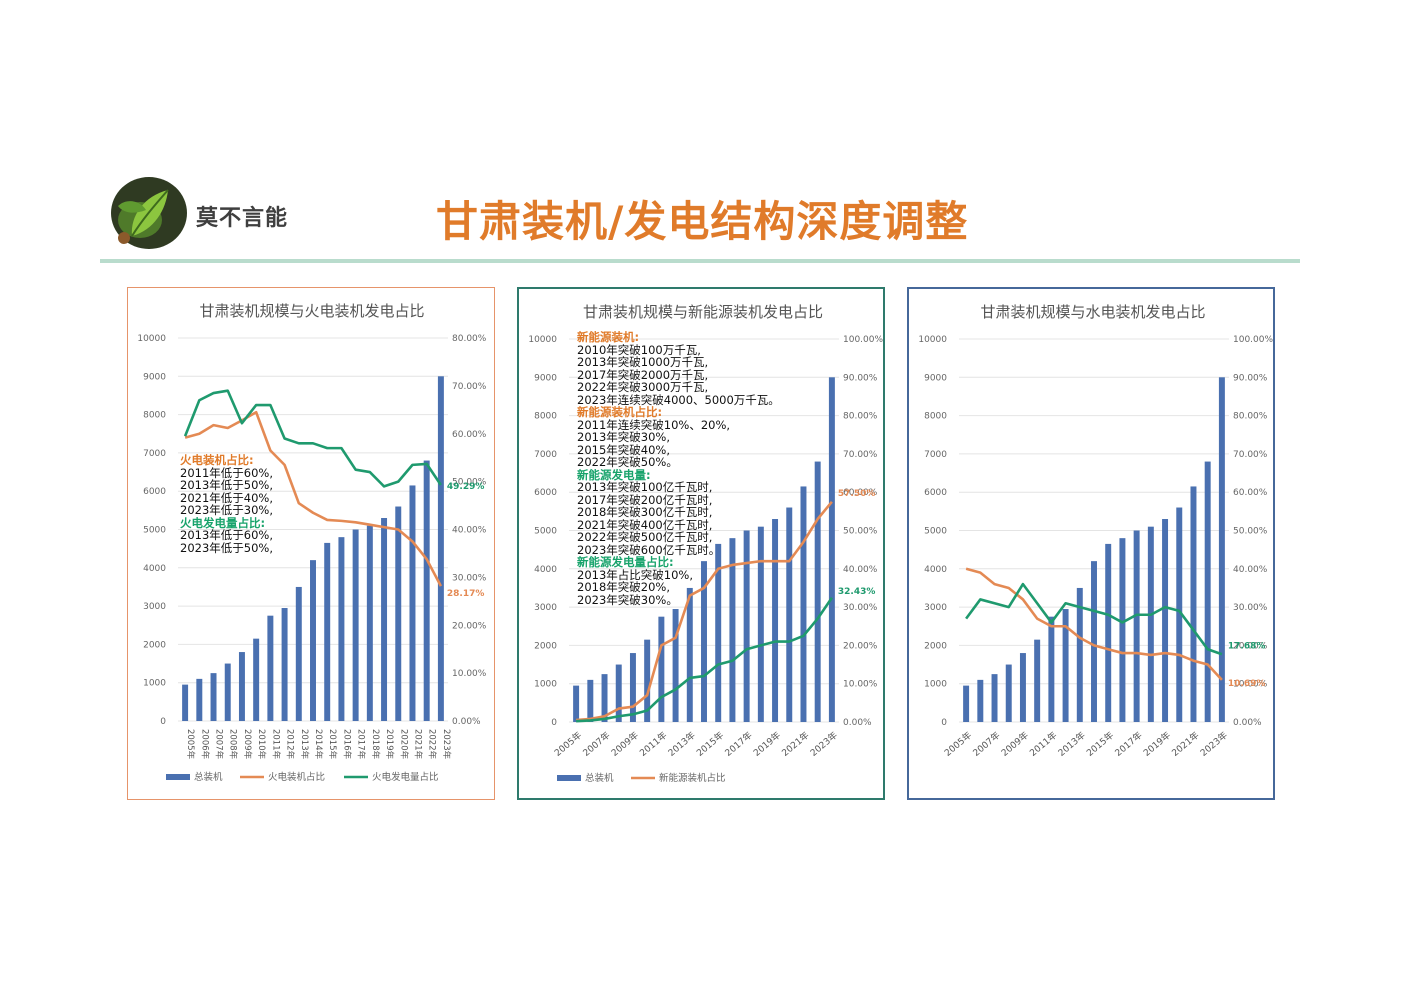 The width and height of the screenshot is (1403, 992). Describe the element at coordinates (860, 493) in the screenshot. I see `y2-tick-label: 60.00%` at that location.